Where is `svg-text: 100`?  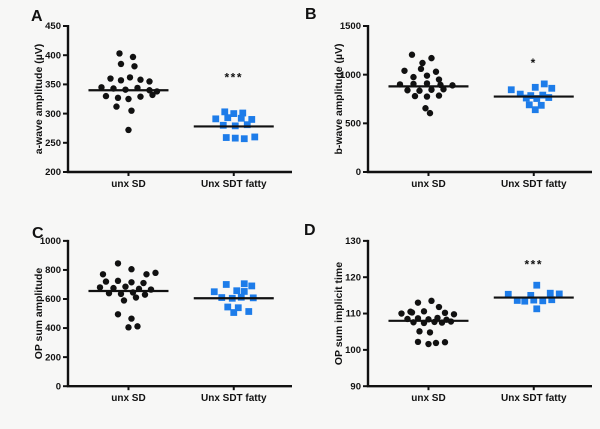 svg-text: 100 is located at coordinates (353, 350).